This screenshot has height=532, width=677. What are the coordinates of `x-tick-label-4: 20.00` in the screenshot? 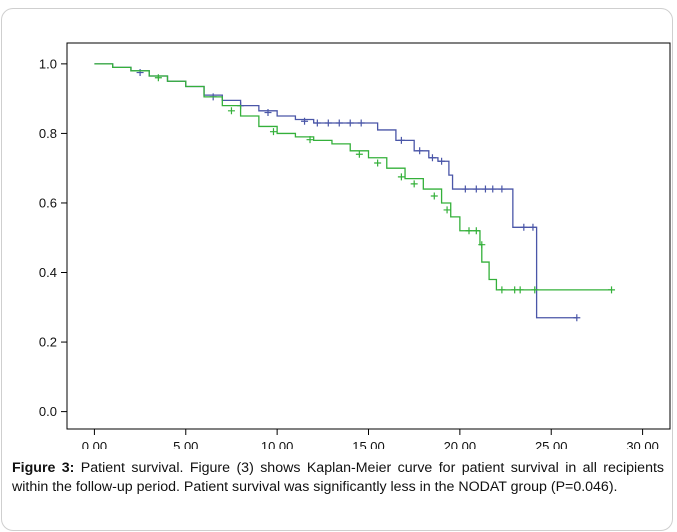 It's located at (460, 444).